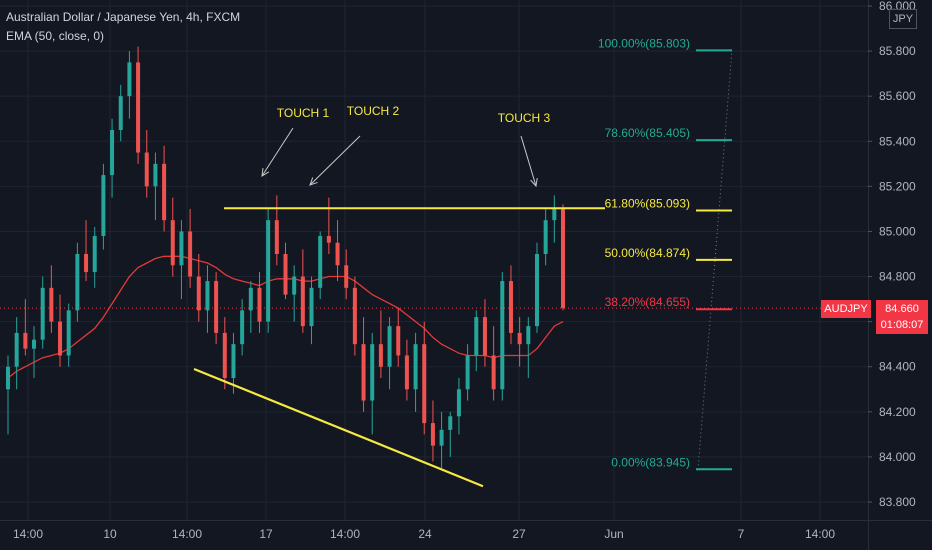  Describe the element at coordinates (303, 113) in the screenshot. I see `annotation-touch-1: TOUCH 1` at that location.